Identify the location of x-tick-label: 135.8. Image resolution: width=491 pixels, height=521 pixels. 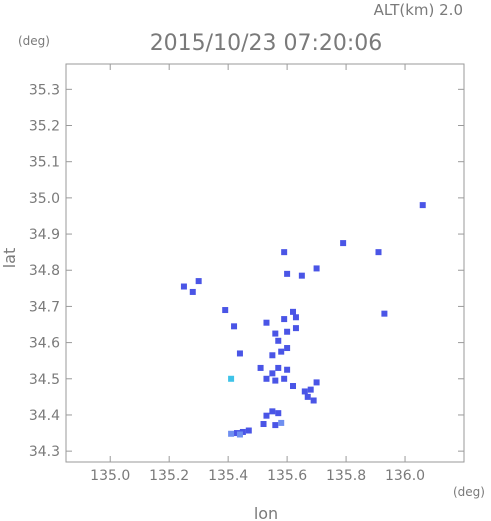
(346, 476).